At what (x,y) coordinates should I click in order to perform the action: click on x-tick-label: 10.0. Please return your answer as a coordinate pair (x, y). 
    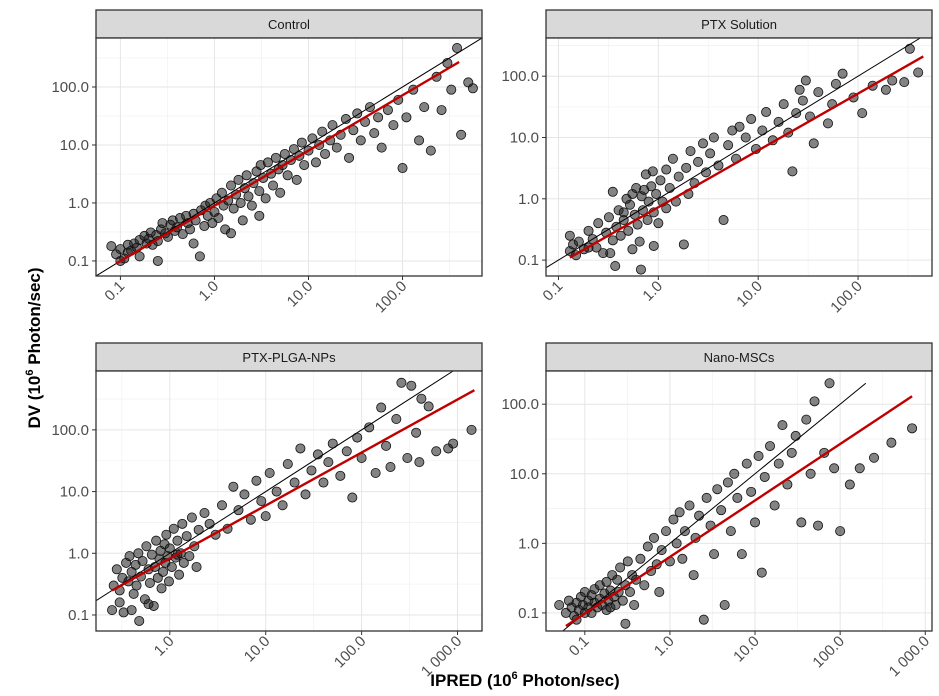
    Looking at the image, I should click on (300, 294).